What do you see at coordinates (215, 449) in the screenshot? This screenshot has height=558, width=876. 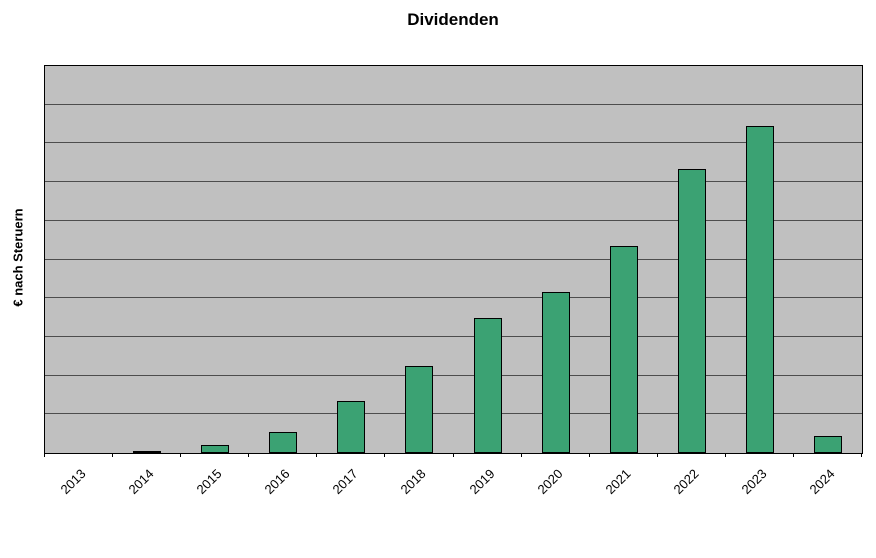 I see `bar-2015` at bounding box center [215, 449].